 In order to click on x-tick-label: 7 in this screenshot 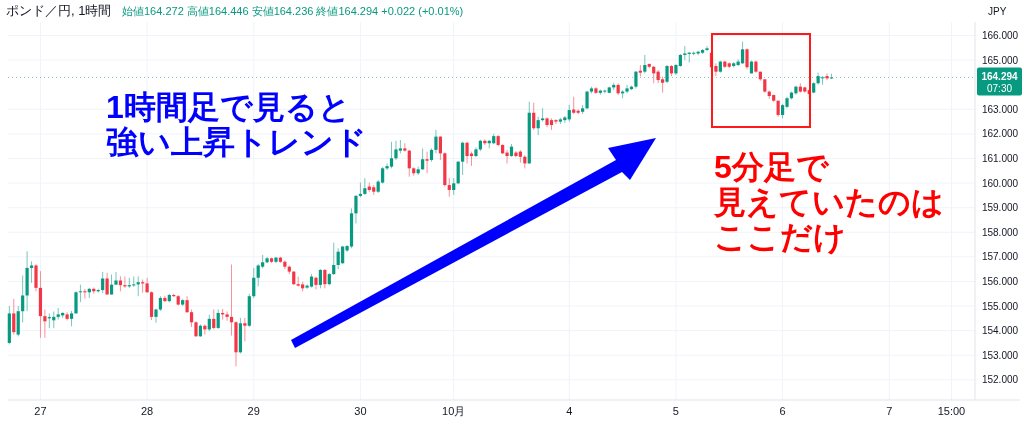, I will do `click(889, 411)`.